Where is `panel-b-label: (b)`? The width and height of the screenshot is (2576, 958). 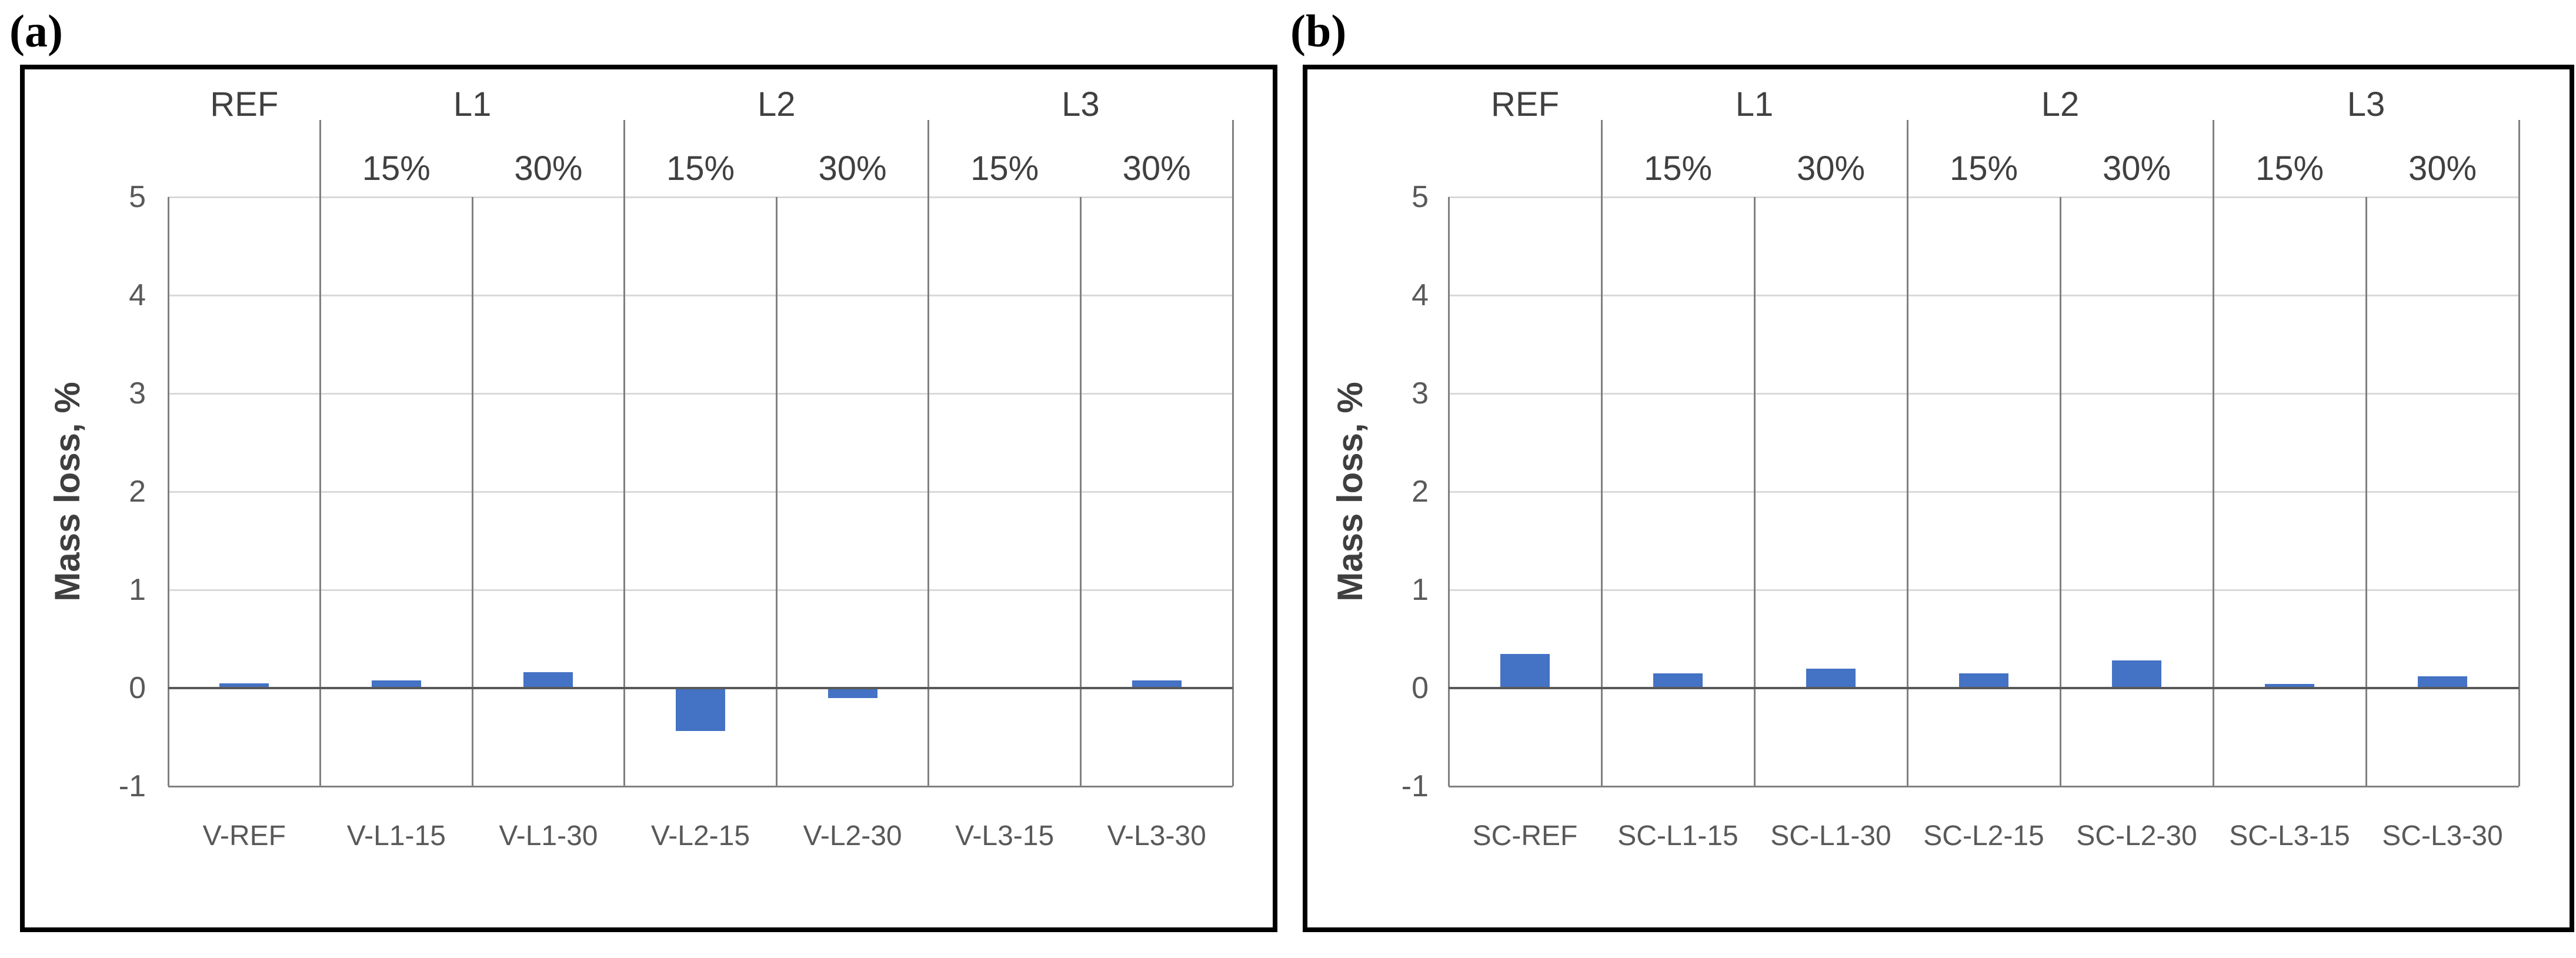
panel-b-label: (b) is located at coordinates (1318, 31).